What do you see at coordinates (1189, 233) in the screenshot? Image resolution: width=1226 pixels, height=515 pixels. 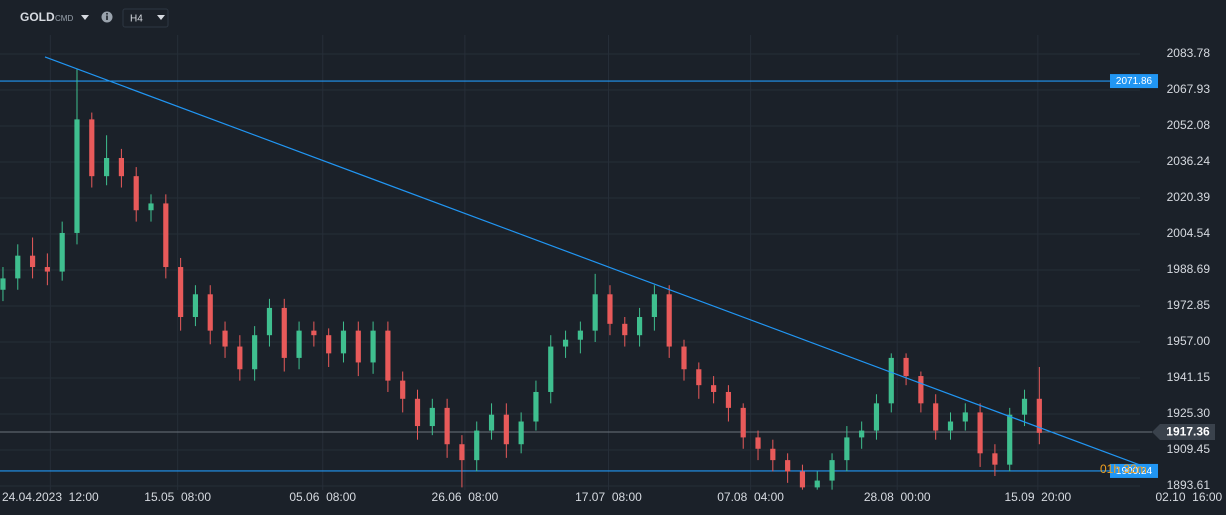 I see `y-tick-label: 2004.54` at bounding box center [1189, 233].